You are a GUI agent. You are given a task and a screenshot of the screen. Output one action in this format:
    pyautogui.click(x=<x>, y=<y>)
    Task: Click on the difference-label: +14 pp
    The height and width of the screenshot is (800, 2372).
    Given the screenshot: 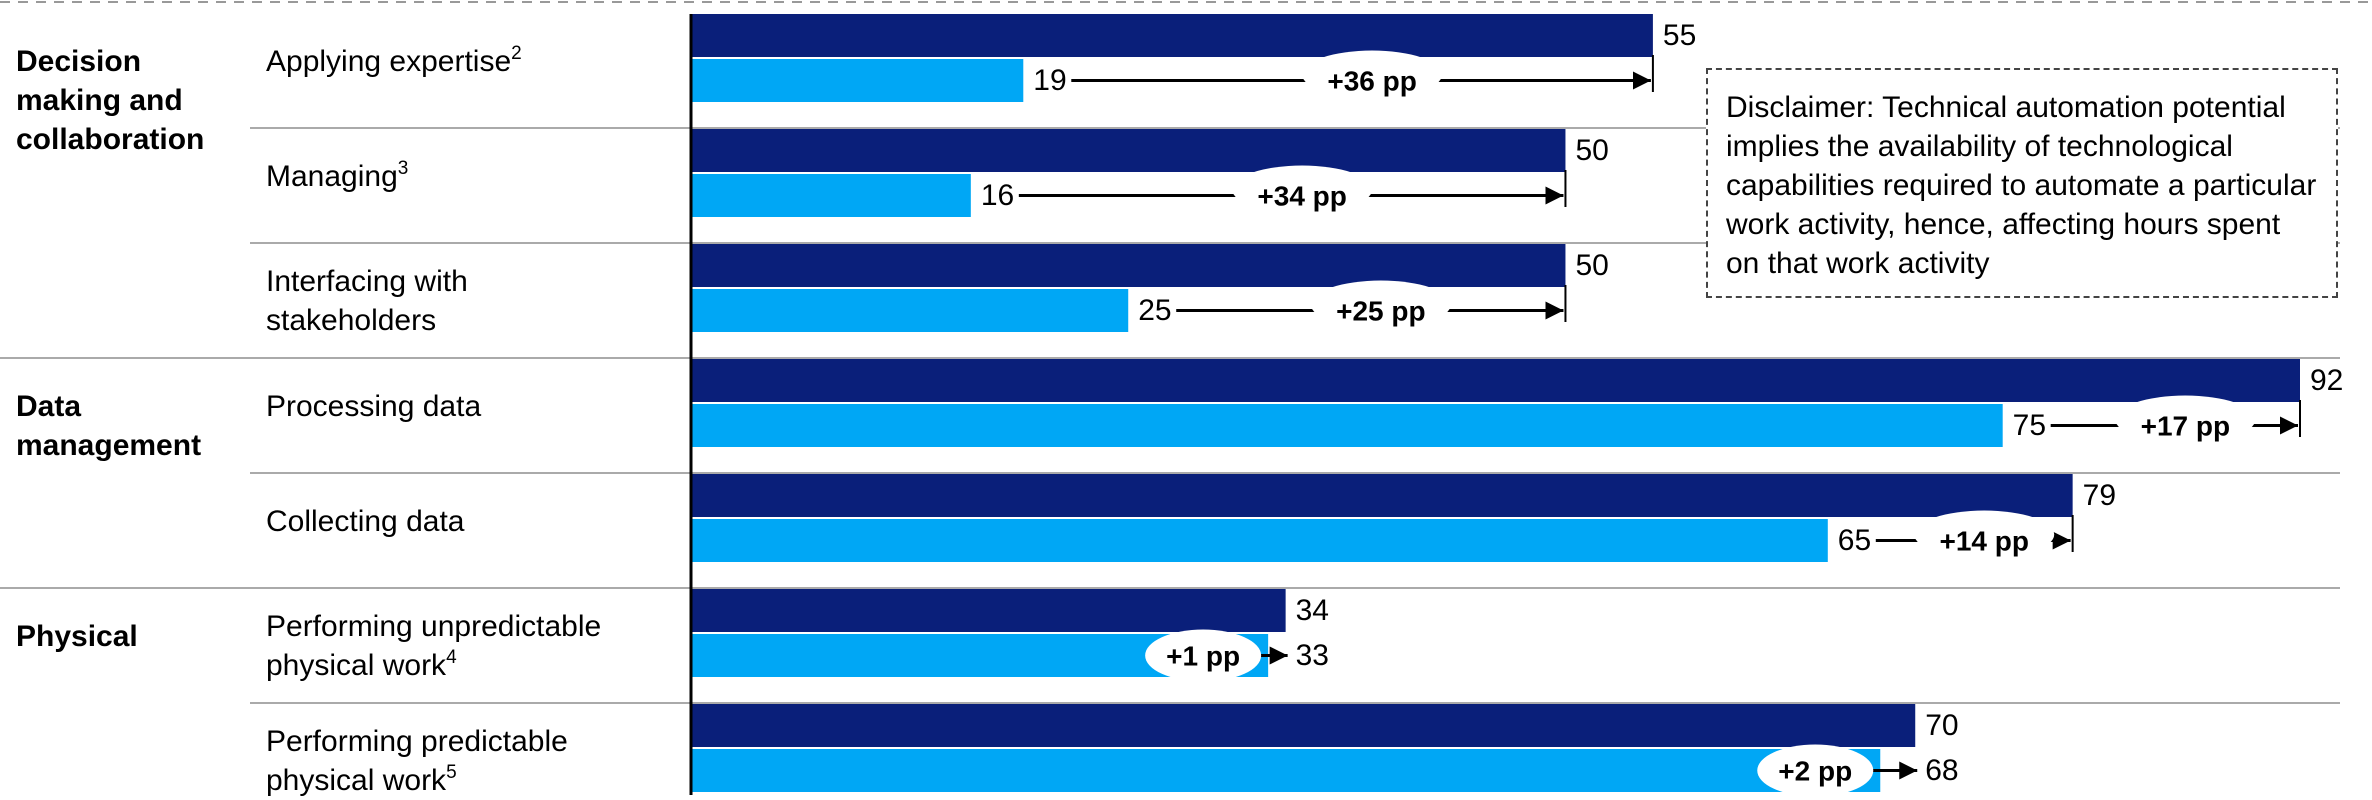 What is the action you would take?
    pyautogui.click(x=1983, y=541)
    